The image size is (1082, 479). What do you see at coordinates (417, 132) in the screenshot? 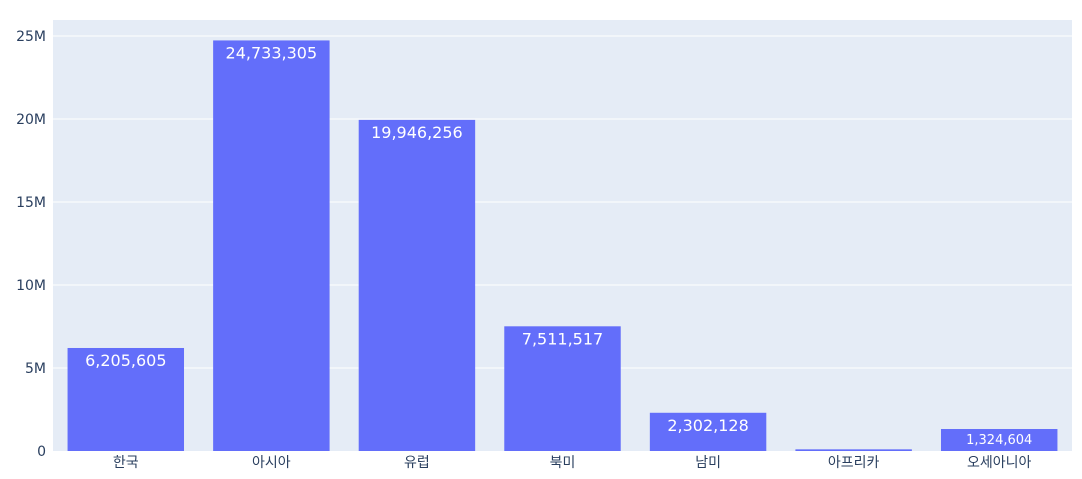
I see `bar-data-label: 19,946,256` at bounding box center [417, 132].